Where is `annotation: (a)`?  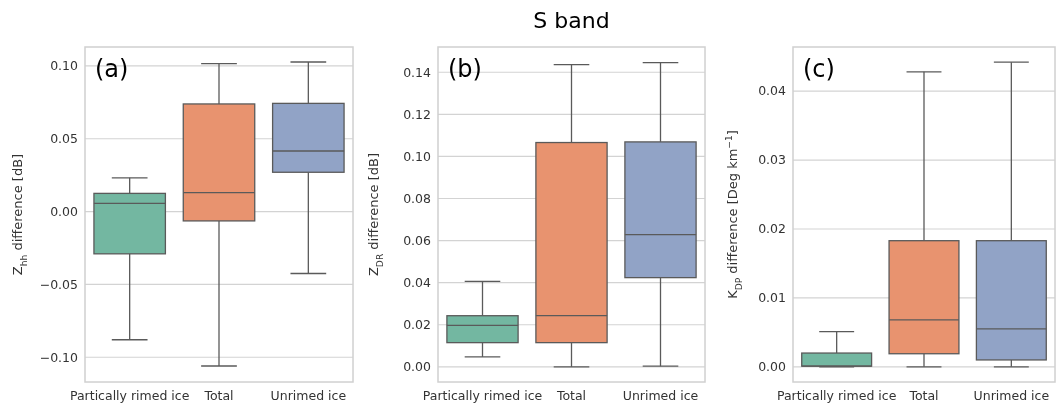
annotation: (a) is located at coordinates (112, 69).